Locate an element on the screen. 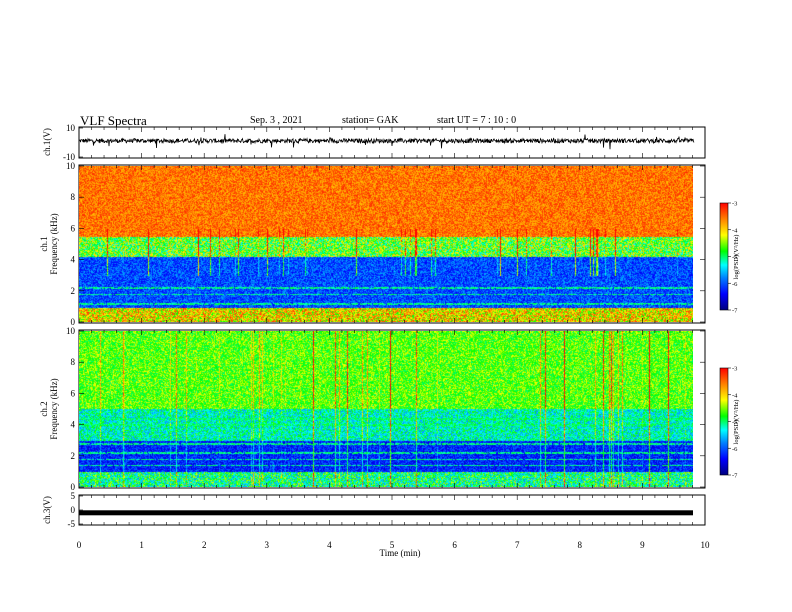 The image size is (792, 612). ch1-colorbar-label: log(PSD)(V²/Hz) is located at coordinates (736, 257).